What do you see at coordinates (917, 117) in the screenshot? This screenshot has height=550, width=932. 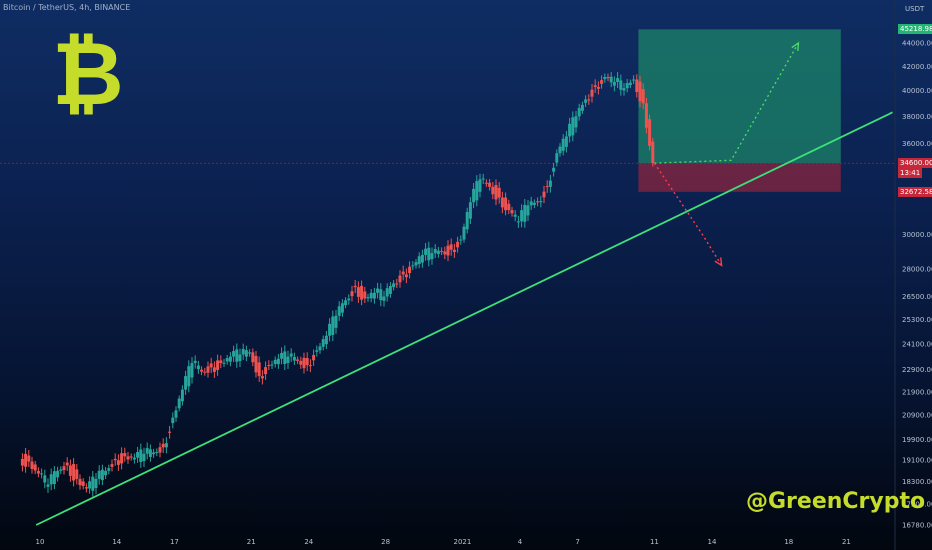 I see `price-tick-label: 38000.00` at bounding box center [917, 117].